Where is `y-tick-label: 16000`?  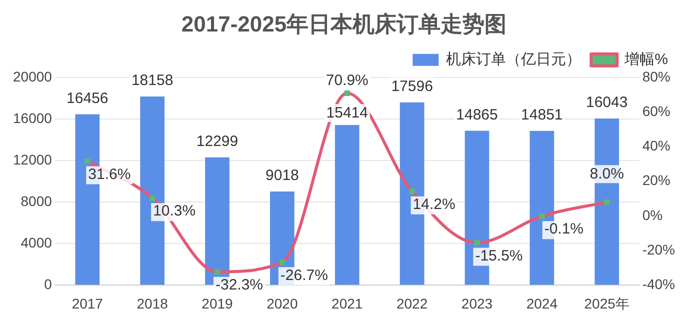
y-tick-label: 16000 is located at coordinates (32, 118).